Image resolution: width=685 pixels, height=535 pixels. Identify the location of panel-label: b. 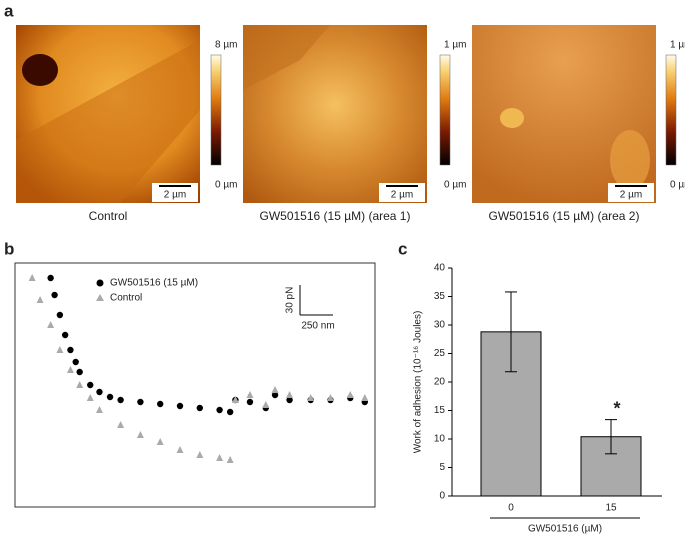
(9, 248).